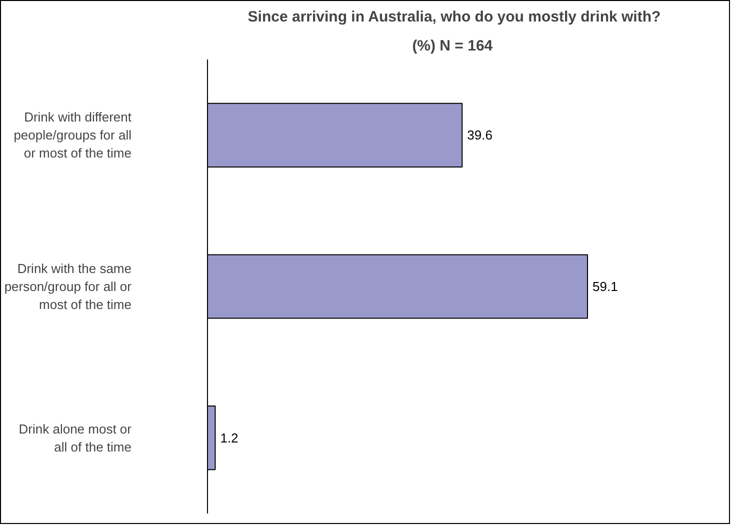 Image resolution: width=732 pixels, height=526 pixels. What do you see at coordinates (479, 135) in the screenshot?
I see `data-label: 39.6` at bounding box center [479, 135].